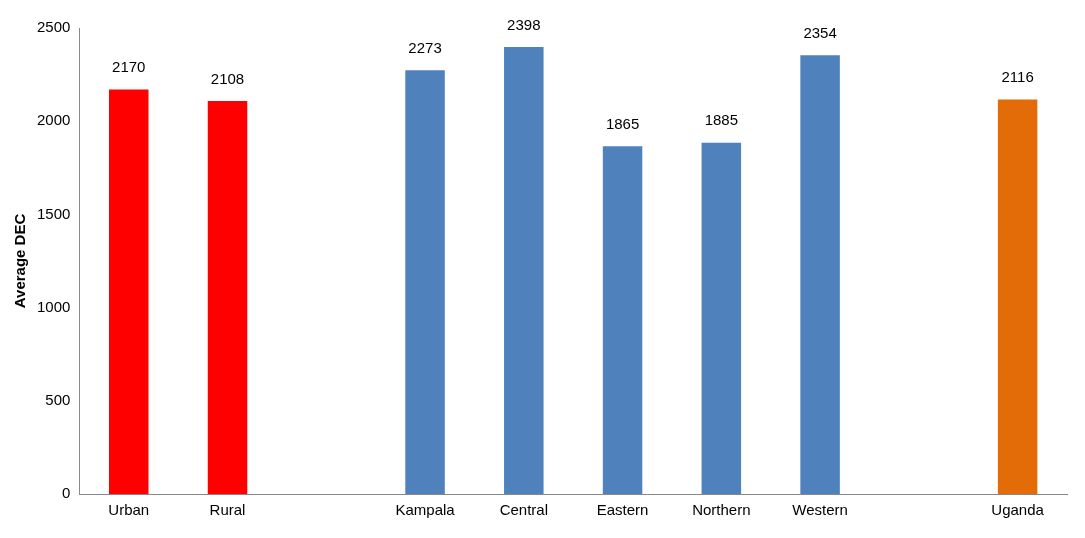 This screenshot has width=1085, height=538. I want to click on y-axis-title: Average DEC, so click(20, 261).